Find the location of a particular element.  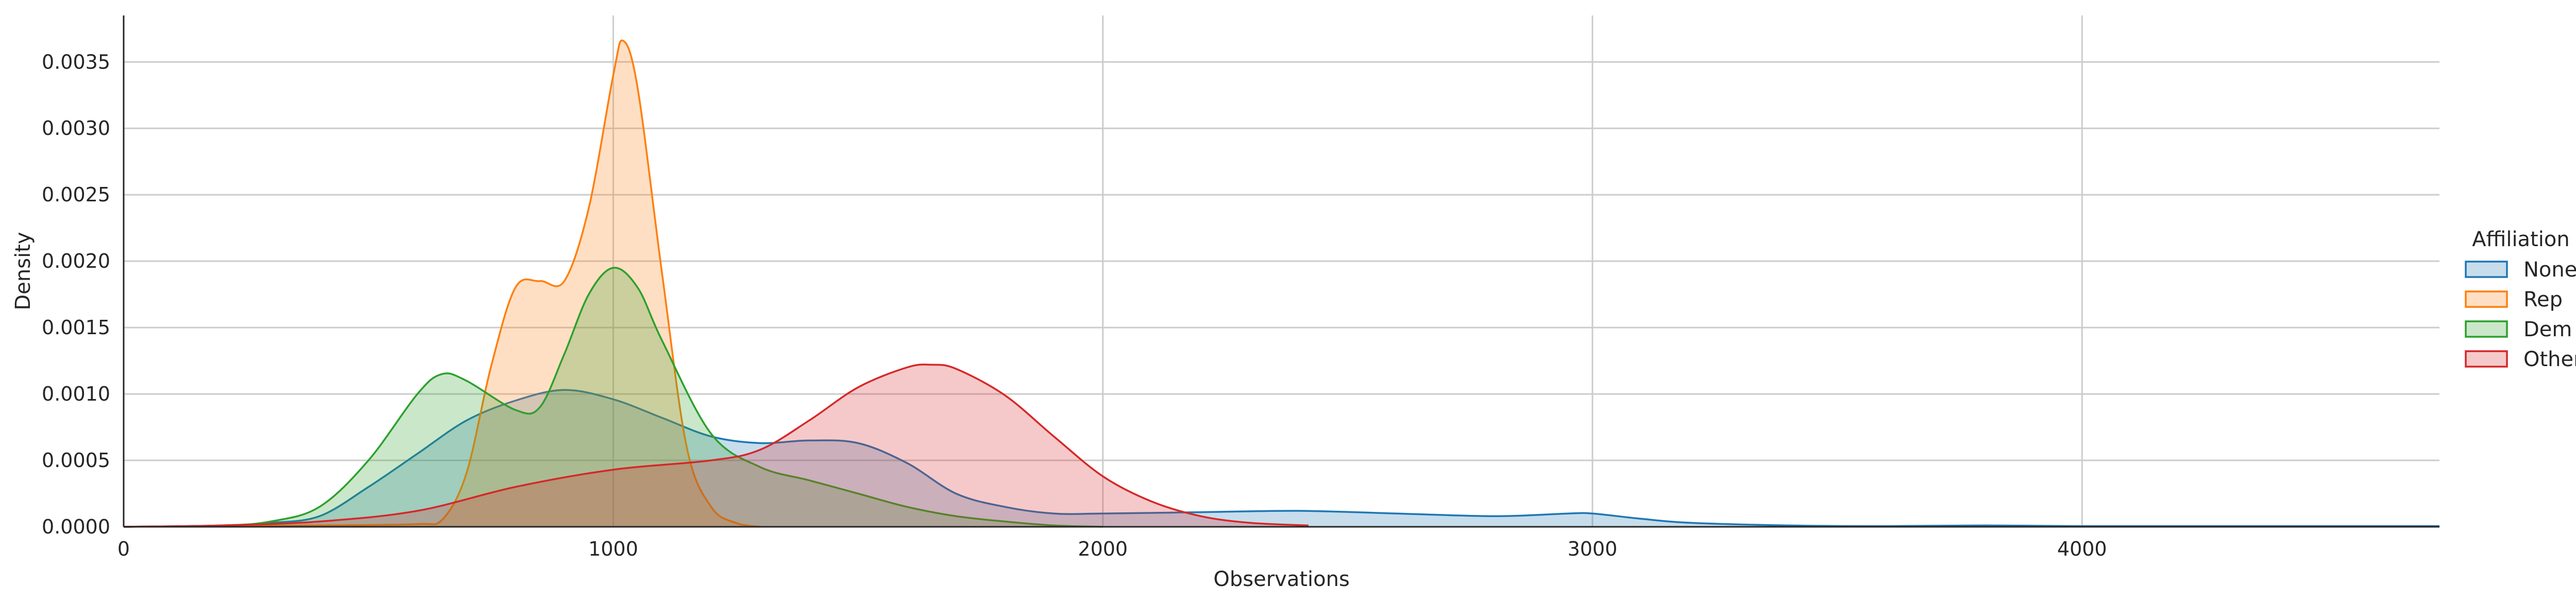

x-tick-label: 1000 is located at coordinates (613, 549).